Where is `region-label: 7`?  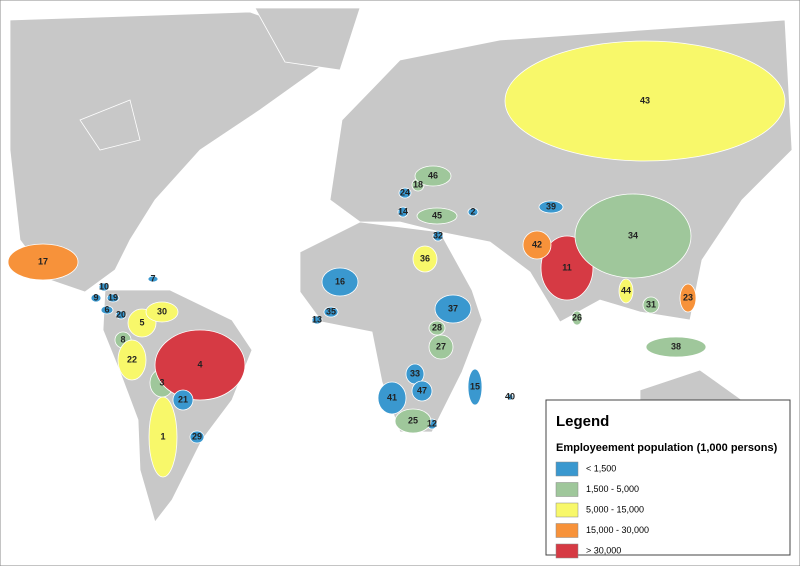
region-label: 7 is located at coordinates (152, 278).